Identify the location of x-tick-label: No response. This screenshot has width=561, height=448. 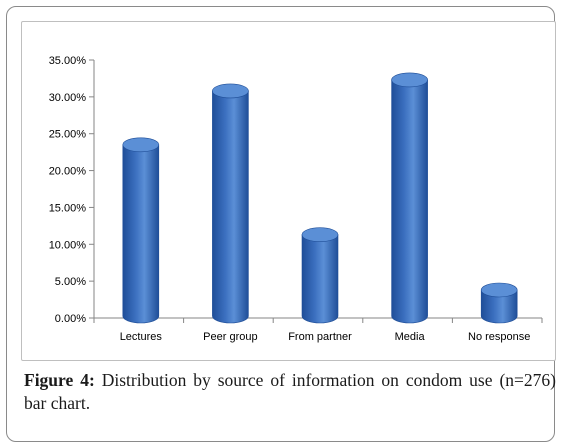
(499, 337).